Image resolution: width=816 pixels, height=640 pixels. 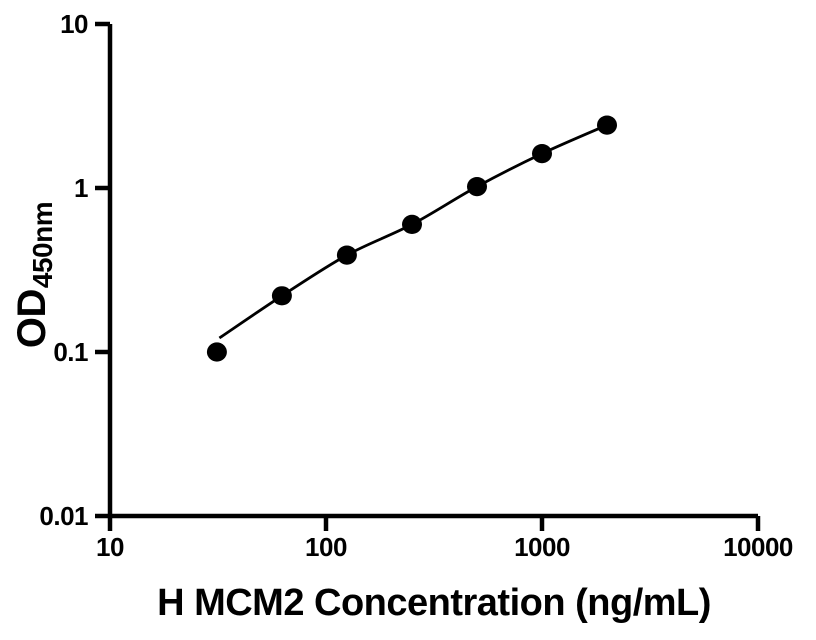 What do you see at coordinates (70, 352) in the screenshot?
I see `y-tick-label: 0.1` at bounding box center [70, 352].